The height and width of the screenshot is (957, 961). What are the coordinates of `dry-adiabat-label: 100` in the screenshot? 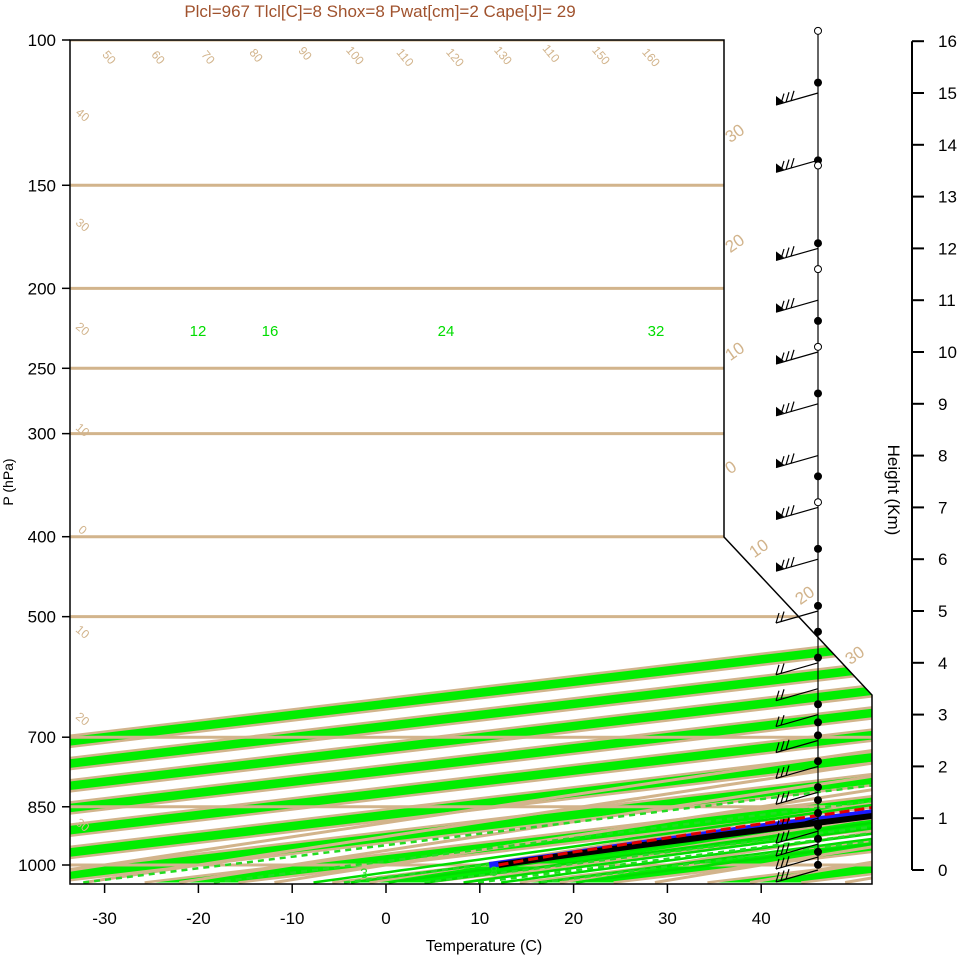 It's located at (355, 55).